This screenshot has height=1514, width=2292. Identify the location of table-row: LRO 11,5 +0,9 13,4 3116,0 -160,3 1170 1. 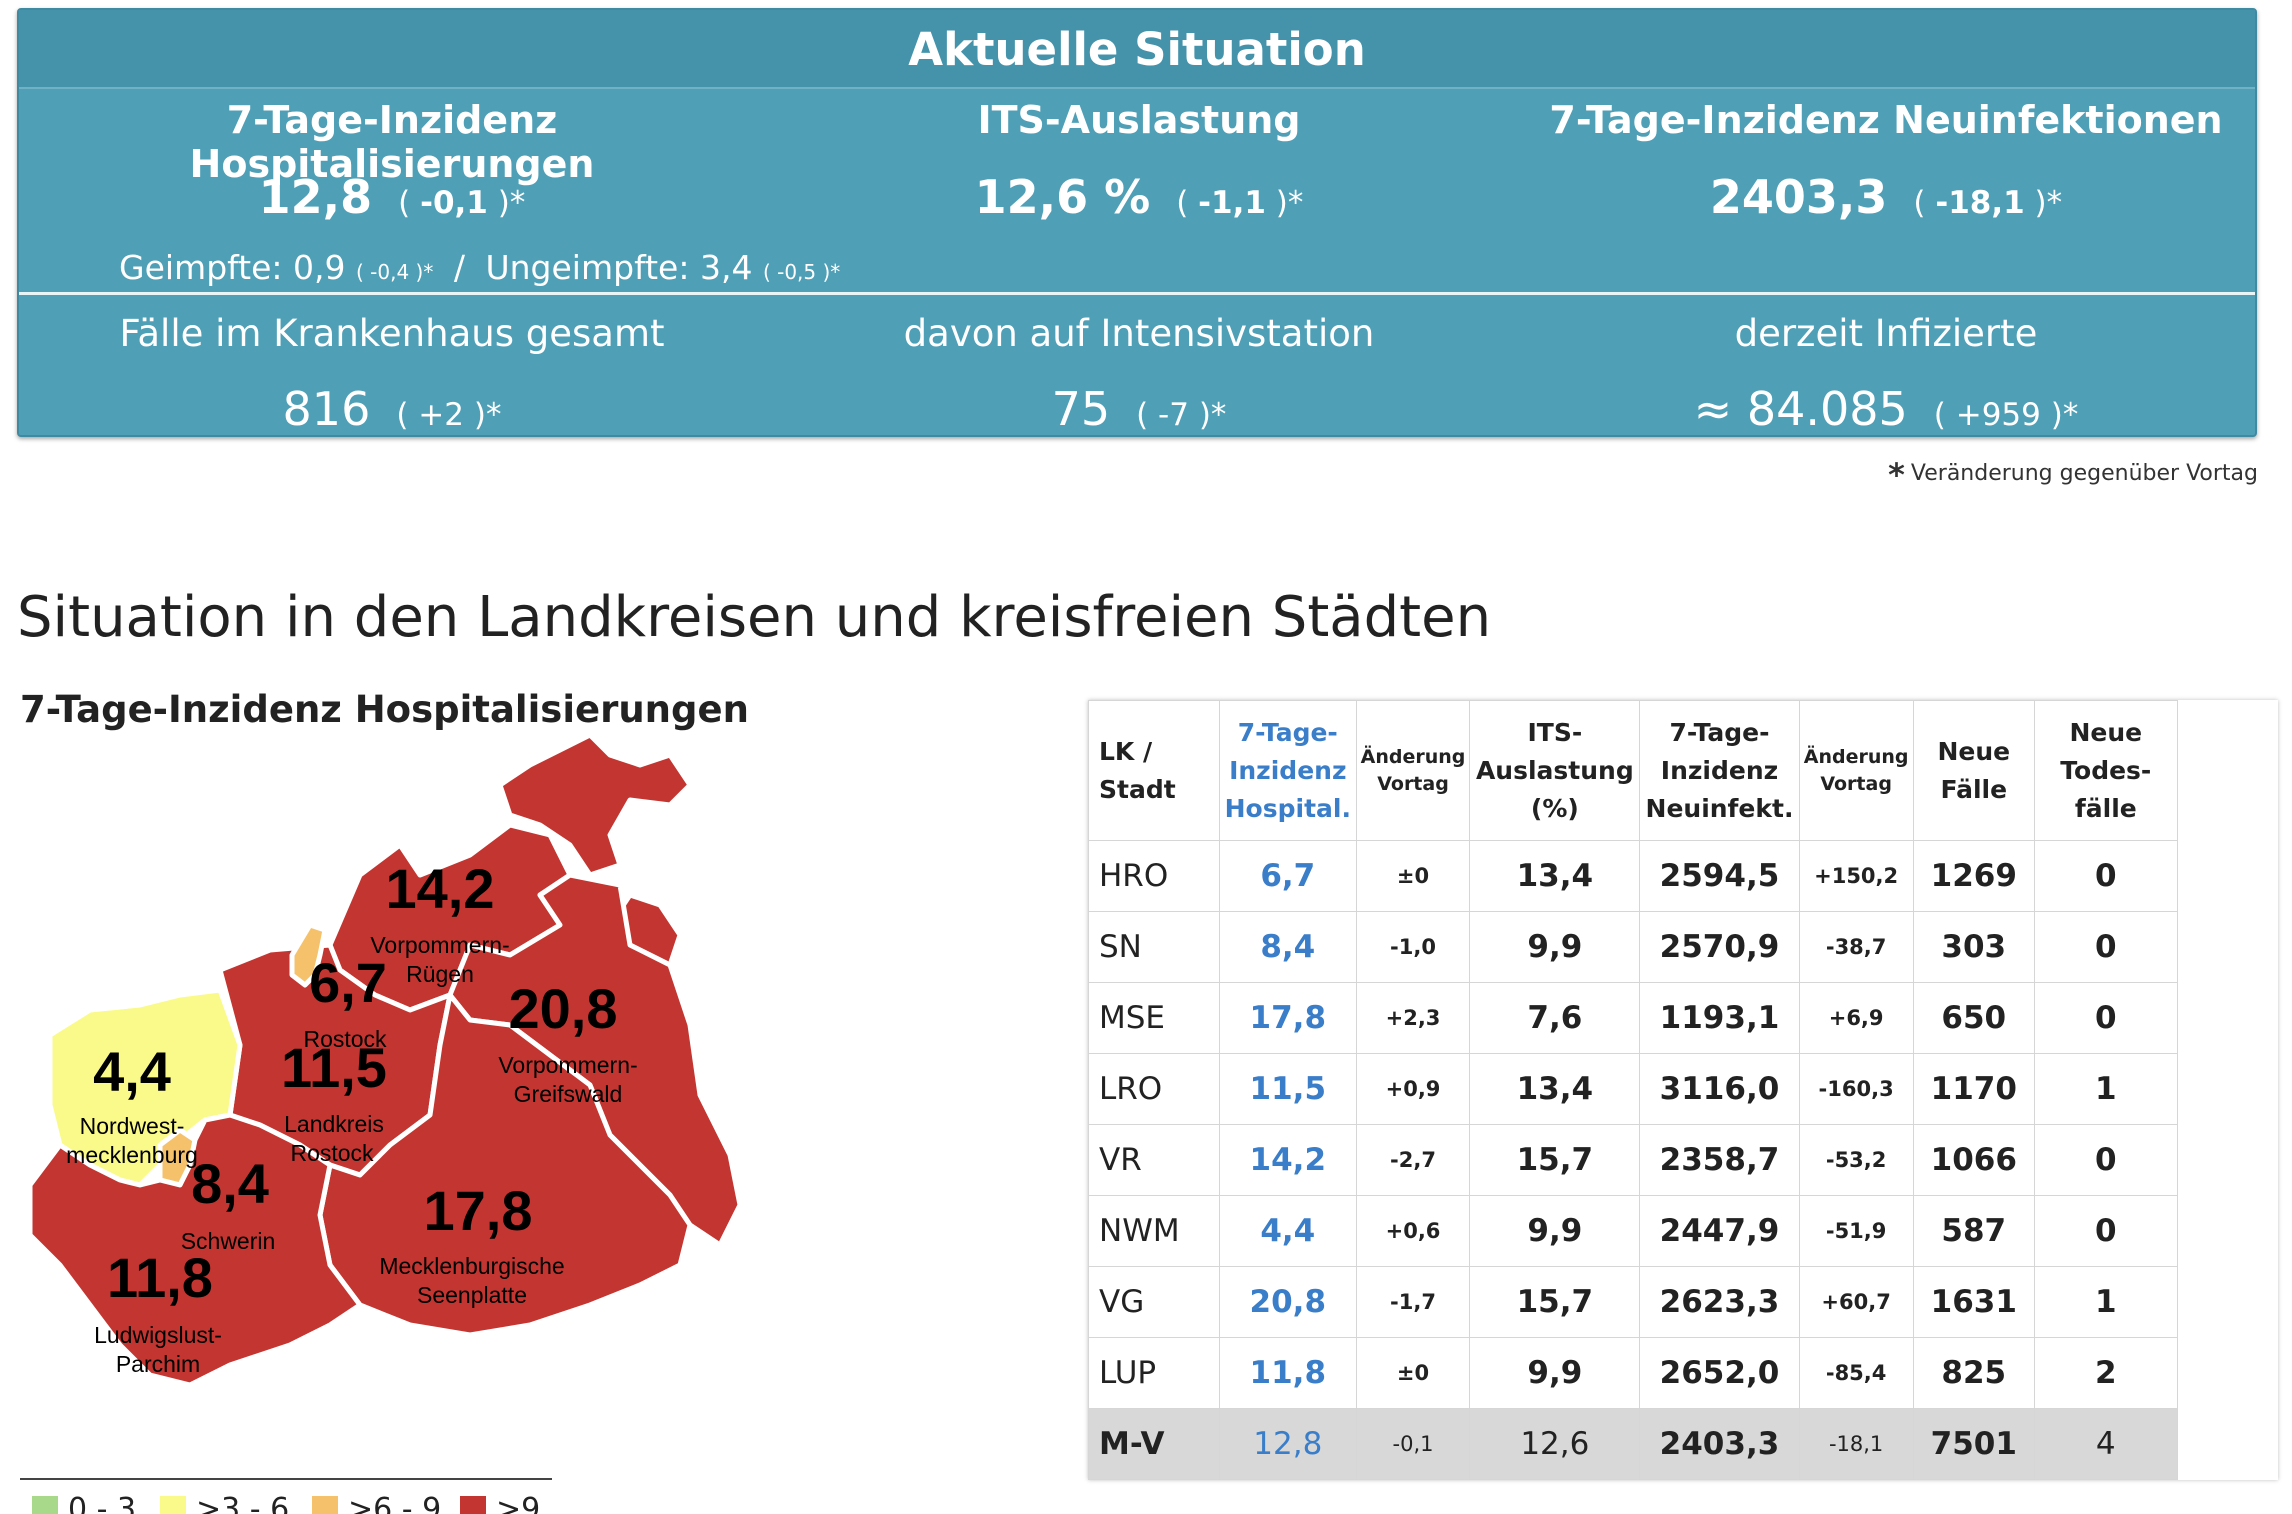
(1683, 1089).